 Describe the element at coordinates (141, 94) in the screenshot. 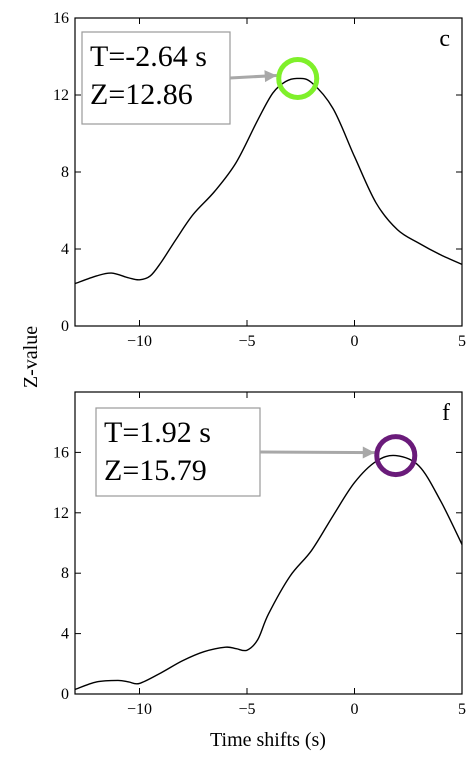

I see `annotation-text: Z=12.86` at that location.